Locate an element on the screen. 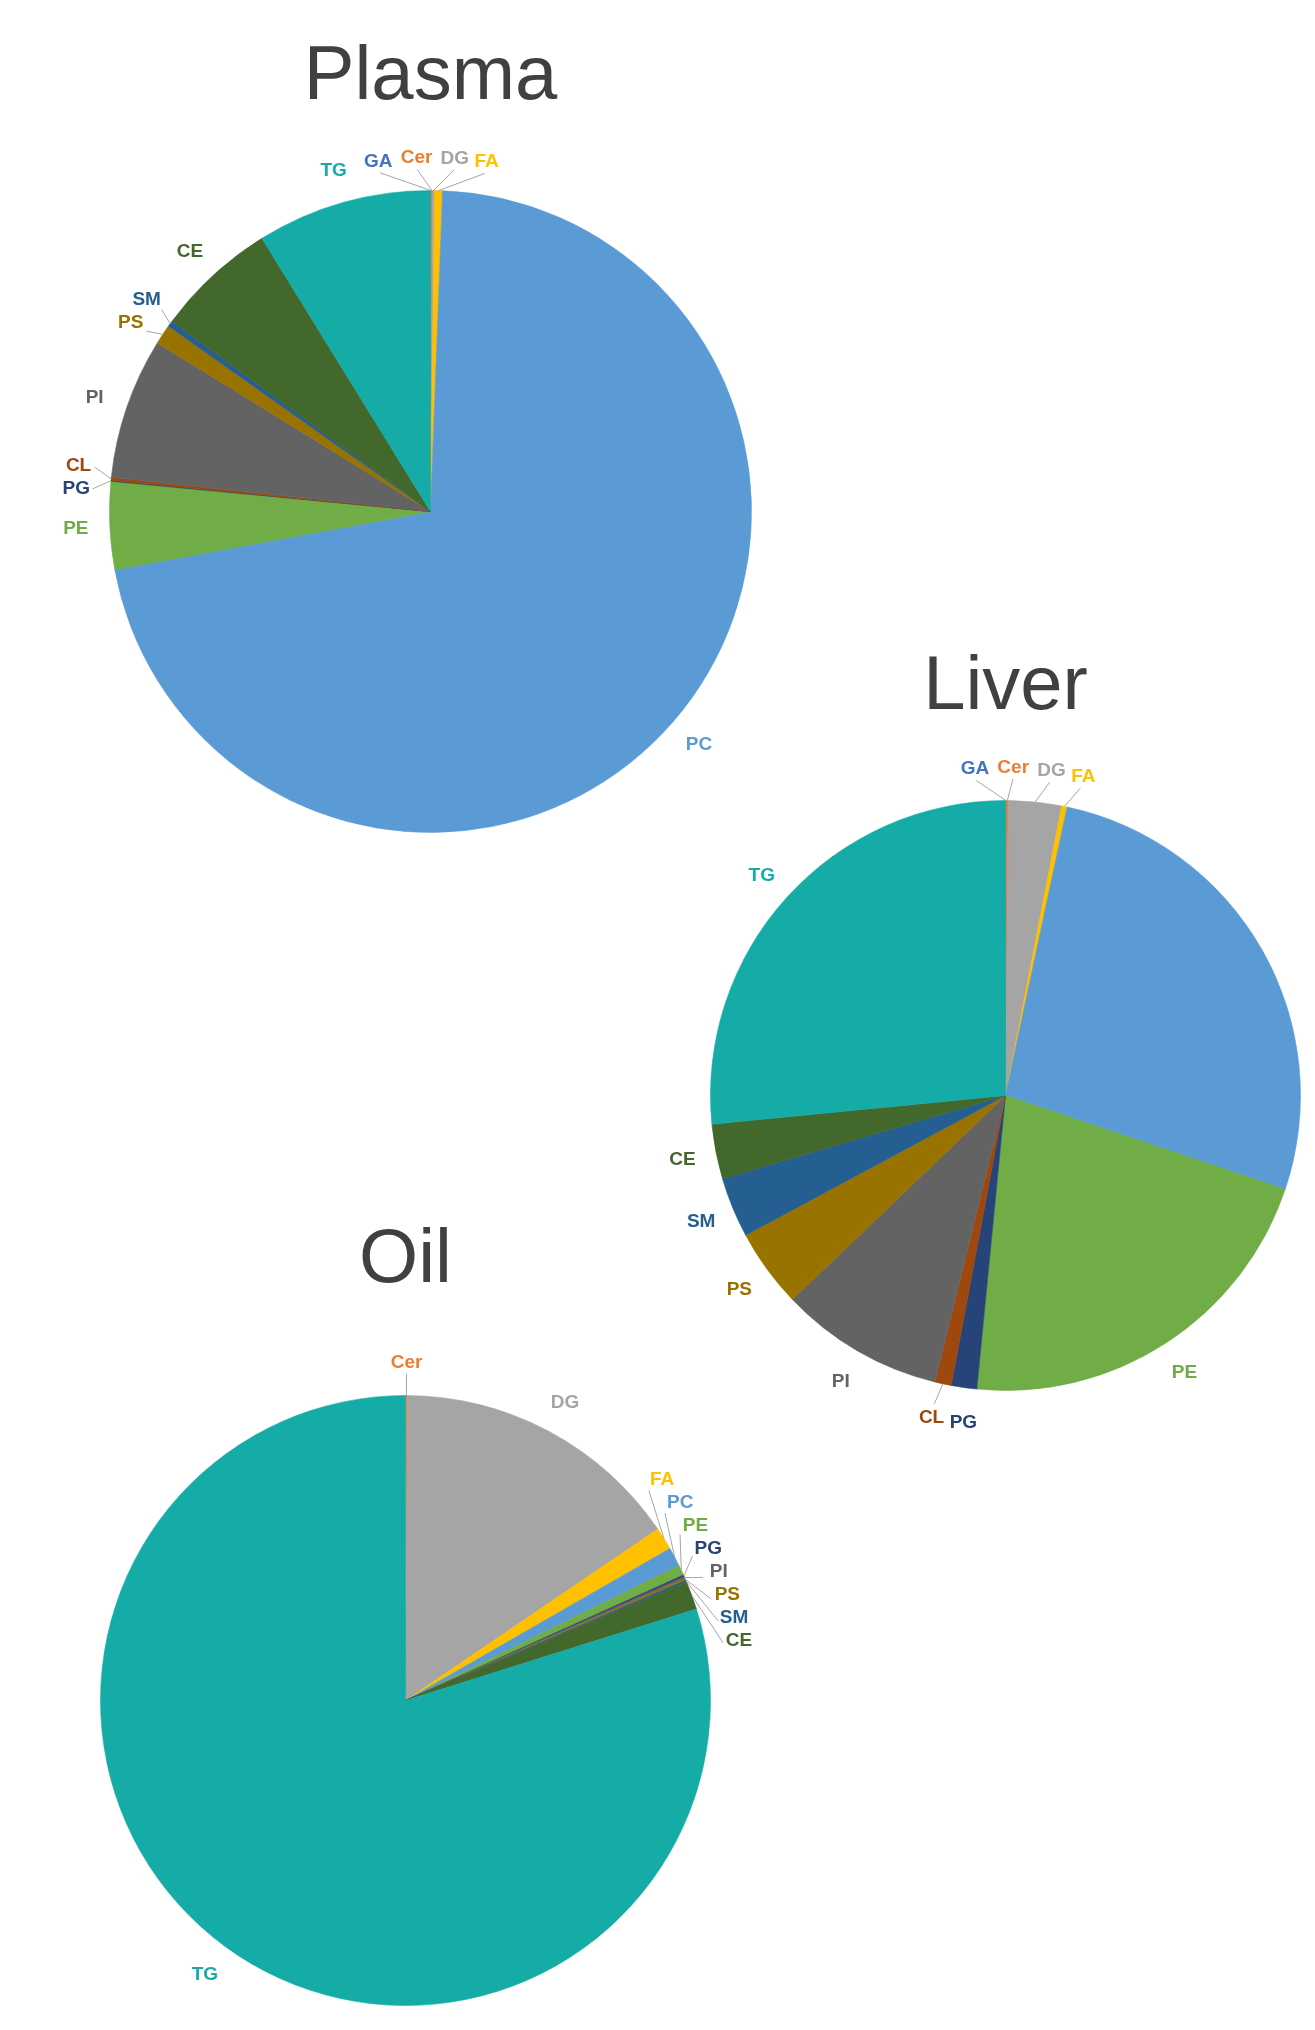 The width and height of the screenshot is (1315, 2030). chart-title: Oil is located at coordinates (405, 1255).